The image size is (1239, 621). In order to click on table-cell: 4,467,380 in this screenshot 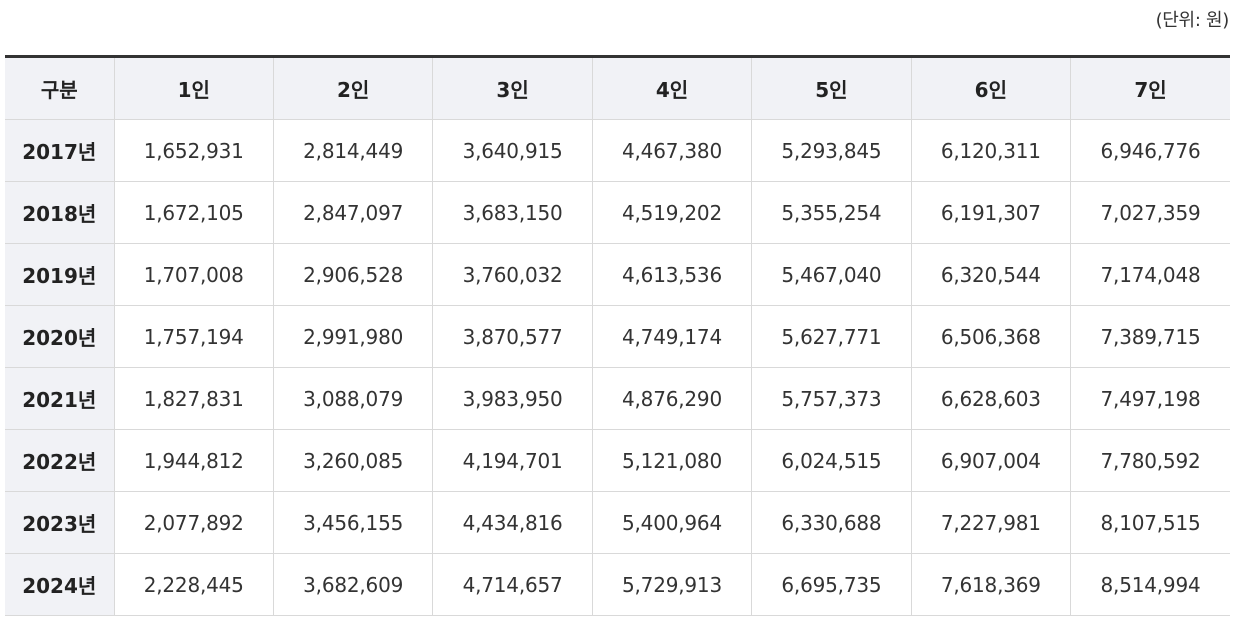, I will do `click(672, 150)`.